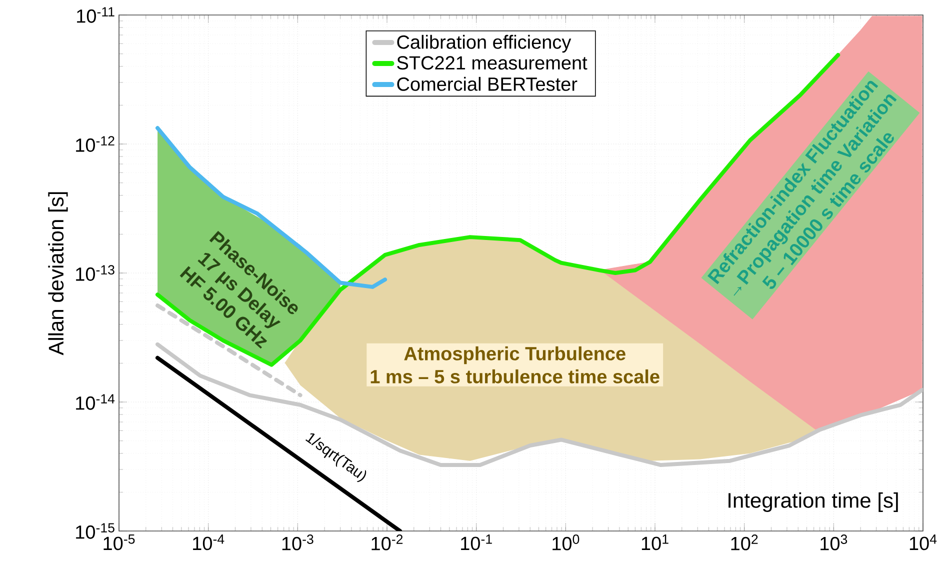 This screenshot has width=947, height=580. What do you see at coordinates (744, 542) in the screenshot?
I see `x-tick-label: 10$^{2}$` at bounding box center [744, 542].